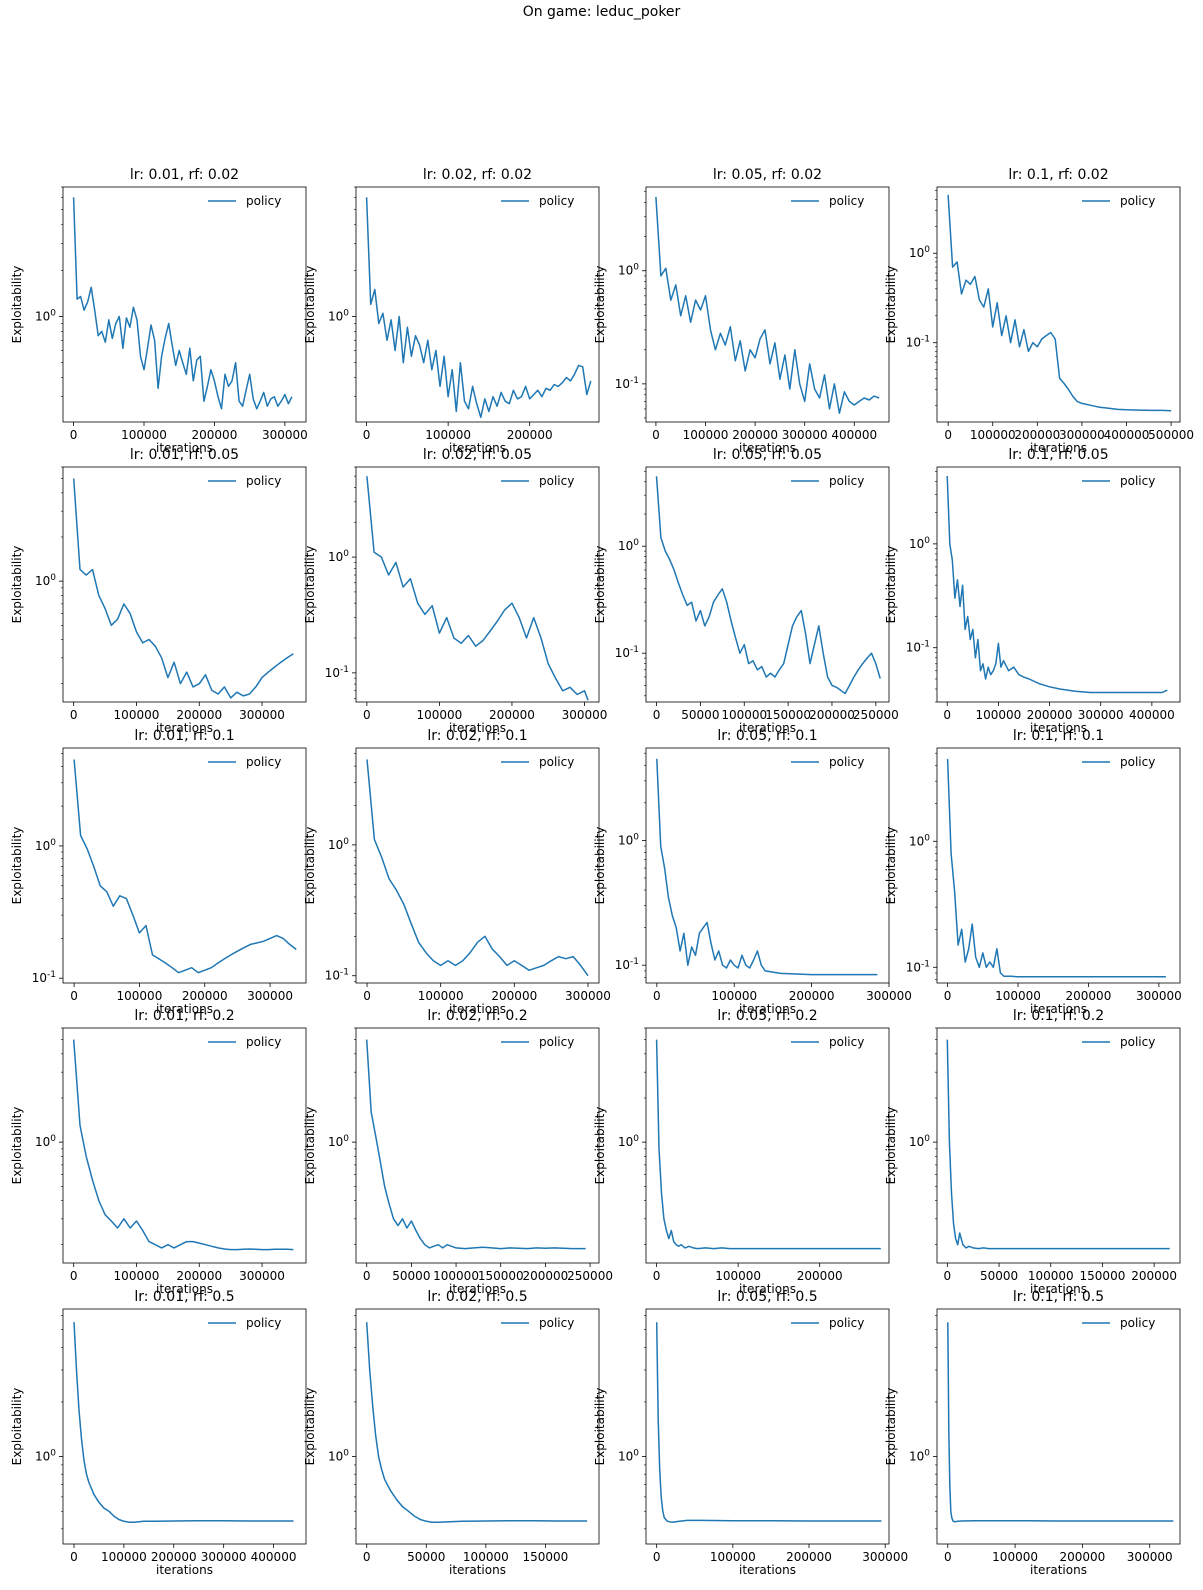 The width and height of the screenshot is (1203, 1590). Describe the element at coordinates (545, 1557) in the screenshot. I see `x-tick-label: 150000` at that location.